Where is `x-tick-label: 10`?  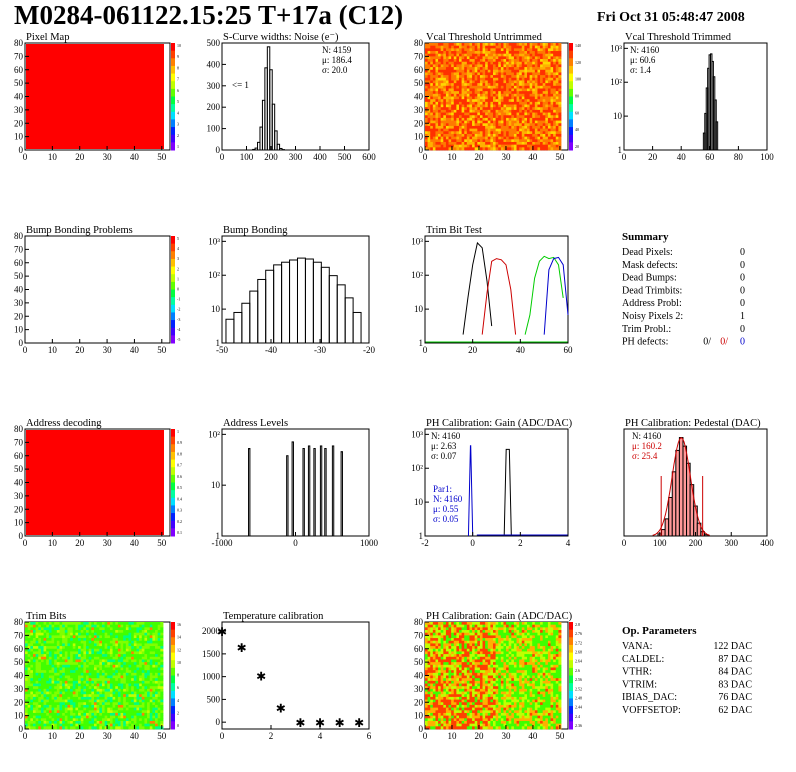 x-tick-label: 10 is located at coordinates (452, 157).